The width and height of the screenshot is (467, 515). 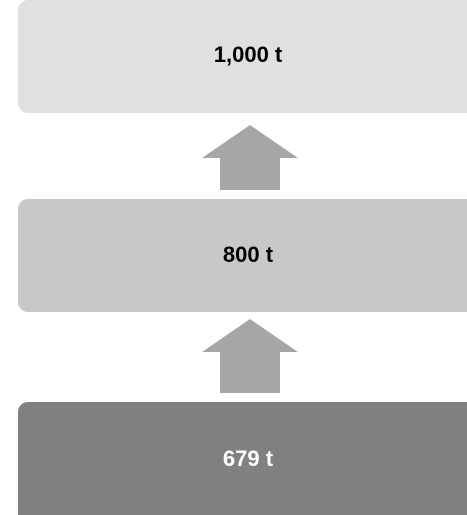 What do you see at coordinates (248, 254) in the screenshot?
I see `box-label: 800 t` at bounding box center [248, 254].